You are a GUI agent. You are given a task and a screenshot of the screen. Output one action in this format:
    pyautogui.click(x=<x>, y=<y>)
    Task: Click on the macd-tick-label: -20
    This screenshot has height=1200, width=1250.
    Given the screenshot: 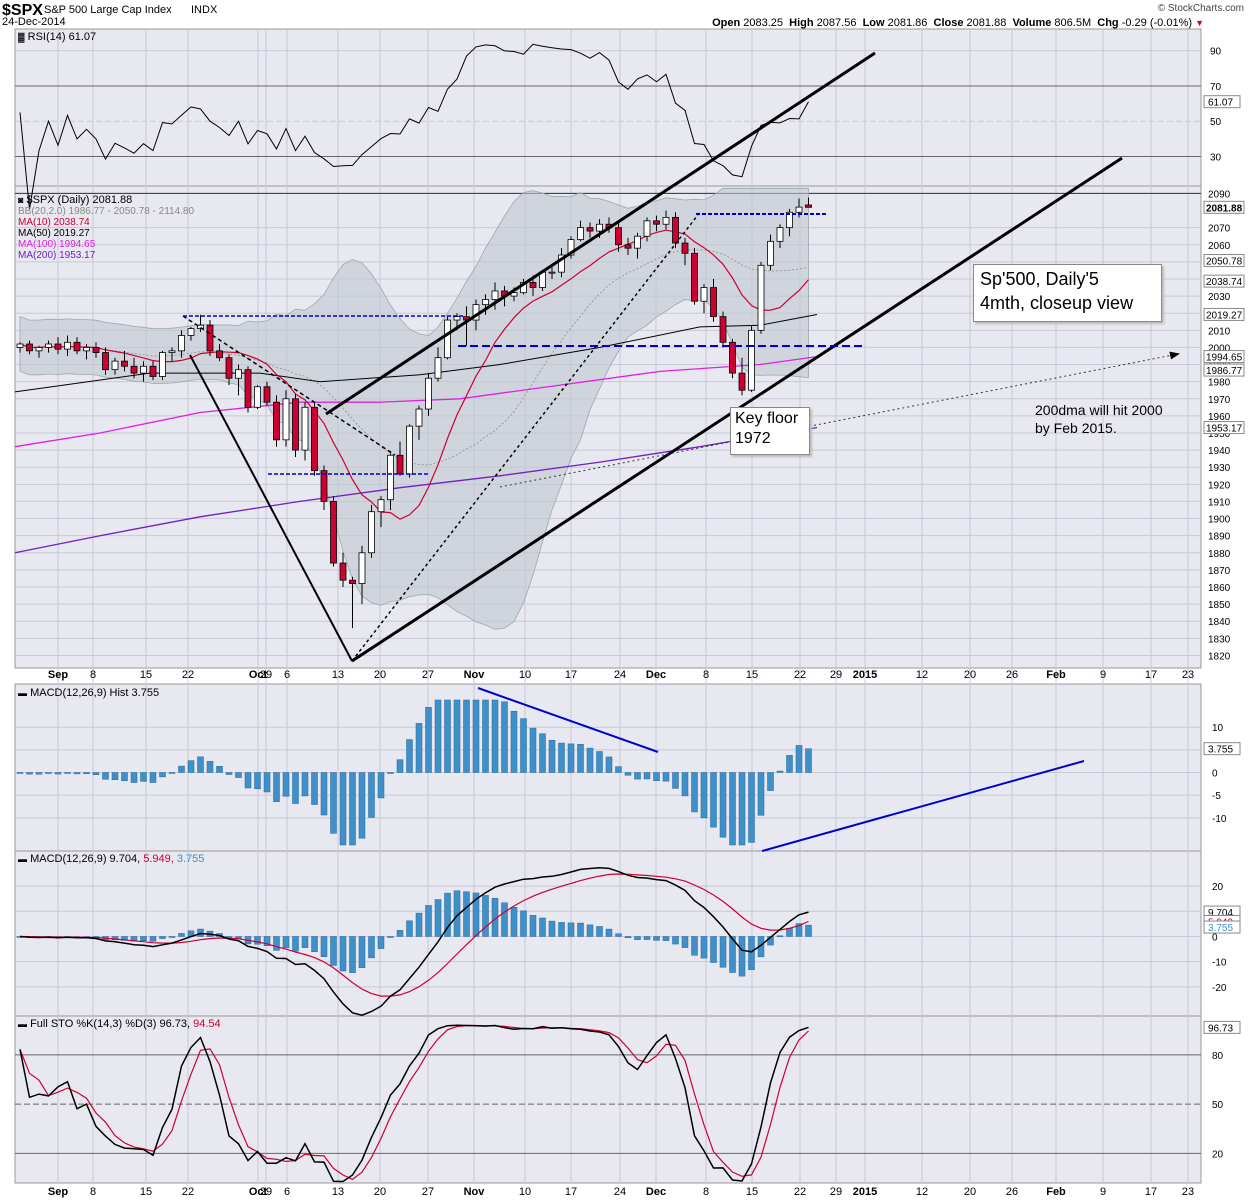 What is the action you would take?
    pyautogui.click(x=1219, y=988)
    